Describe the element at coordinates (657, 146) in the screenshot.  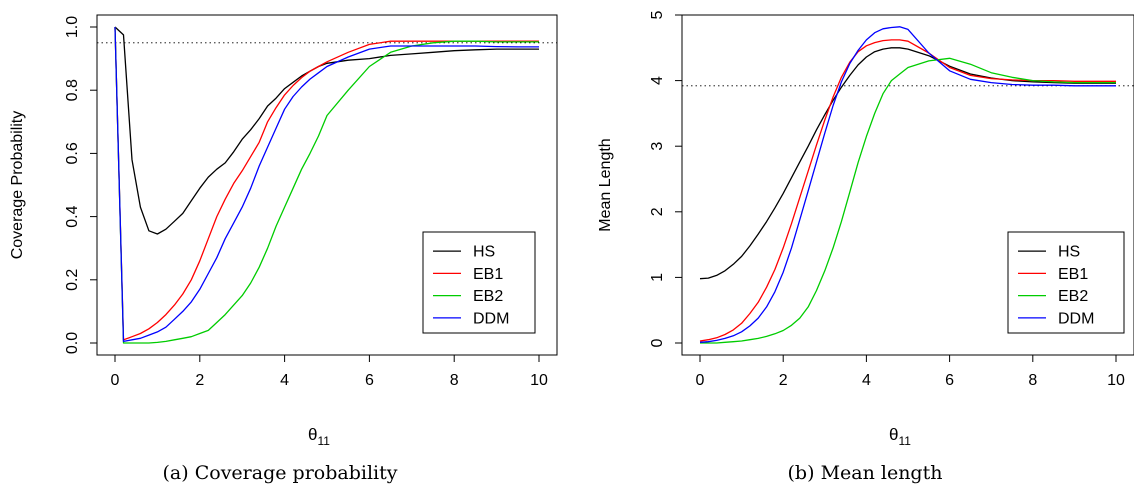
I see `y-tick-label-3: 3` at that location.